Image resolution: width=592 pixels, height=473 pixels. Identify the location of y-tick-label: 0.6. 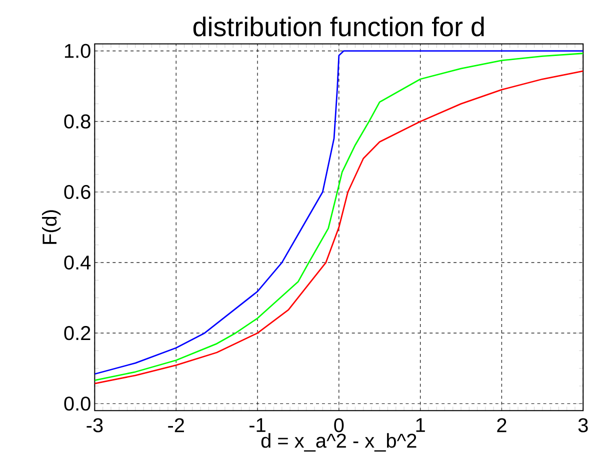
(77, 191).